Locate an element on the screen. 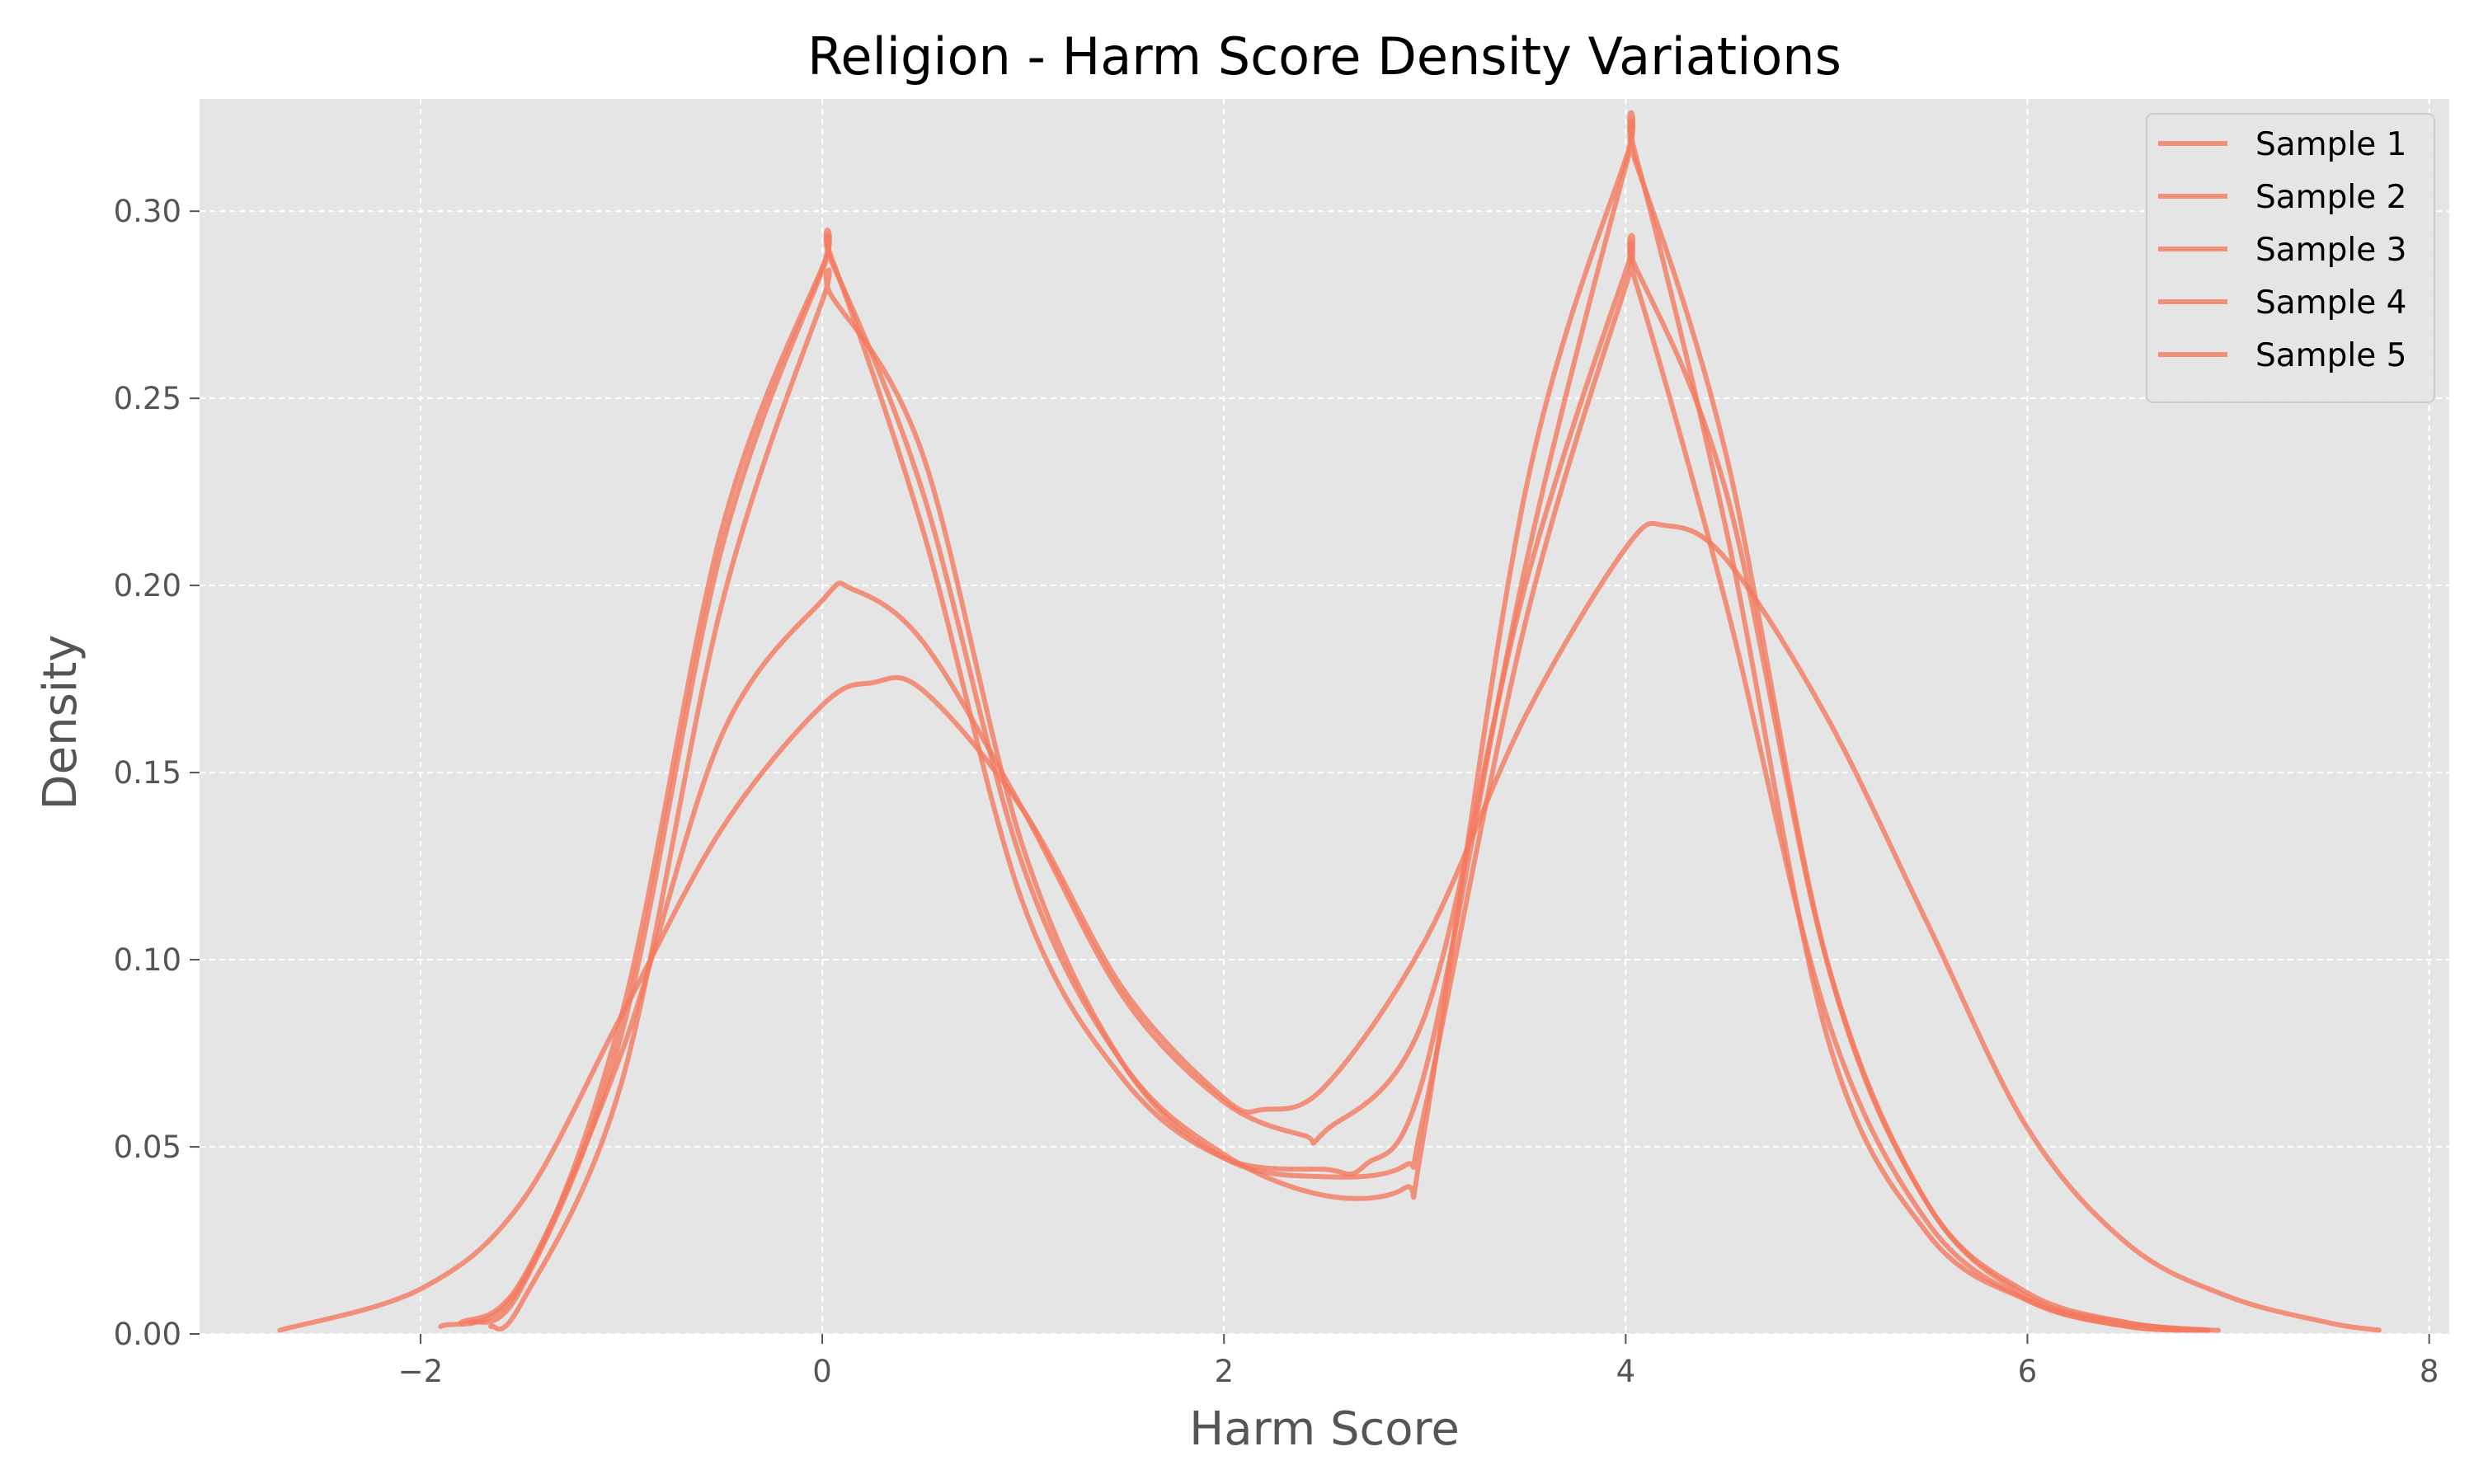 The width and height of the screenshot is (2474, 1484). x-tick-label: 8 is located at coordinates (2429, 1371).